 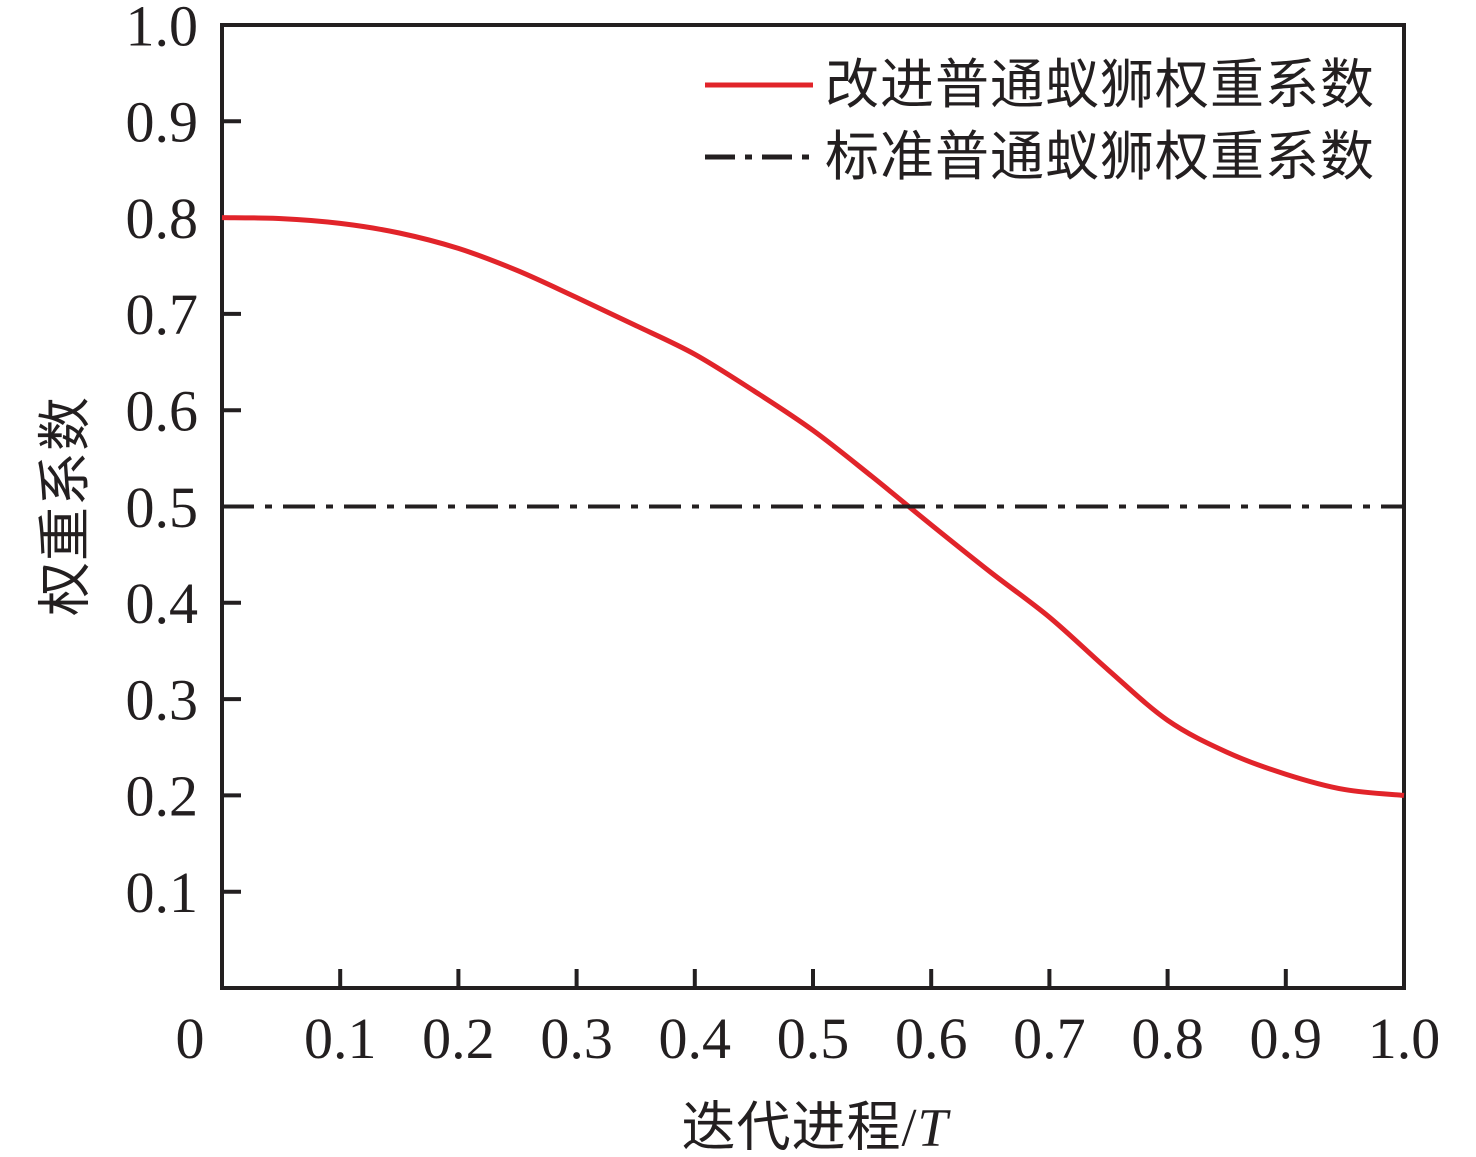 I want to click on y-tick-label: 0.3, so click(x=162, y=699).